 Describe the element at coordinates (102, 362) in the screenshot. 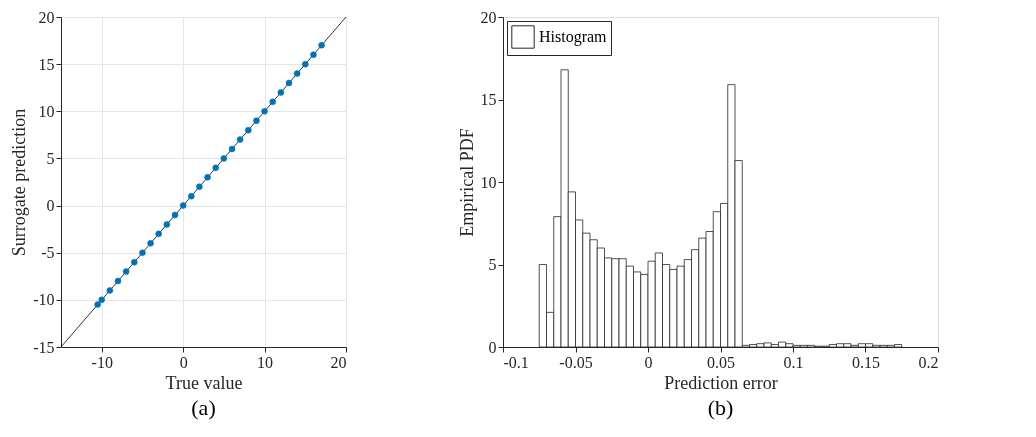

I see `x-tick-label: -10` at that location.